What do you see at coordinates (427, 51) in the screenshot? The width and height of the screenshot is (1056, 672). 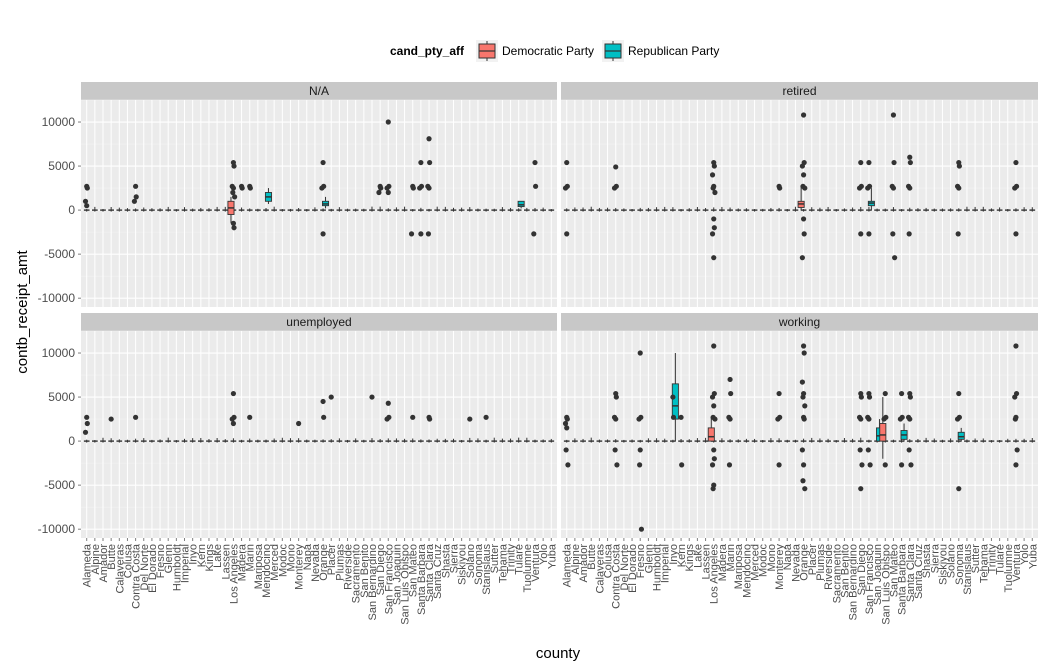 I see `legend-title: cand_pty_aff` at bounding box center [427, 51].